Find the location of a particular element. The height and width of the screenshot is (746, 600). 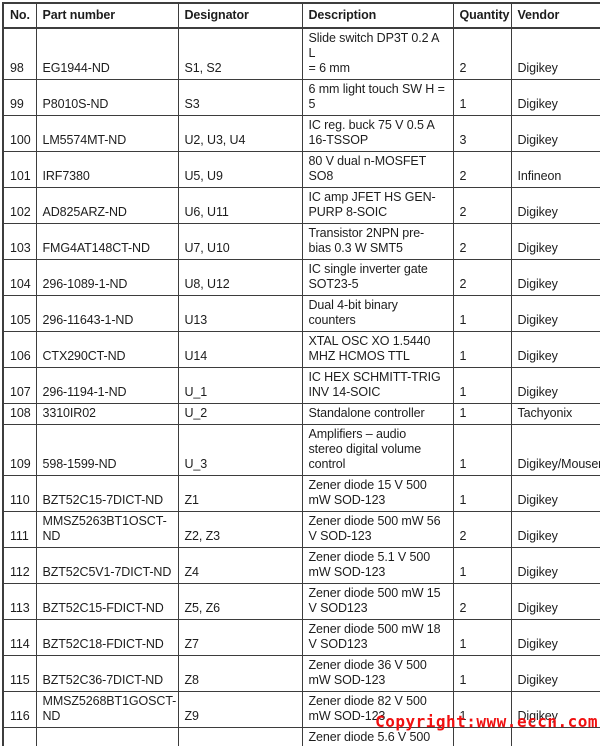

cell-description: IC single inverter gate SOT23-5 is located at coordinates (377, 277).